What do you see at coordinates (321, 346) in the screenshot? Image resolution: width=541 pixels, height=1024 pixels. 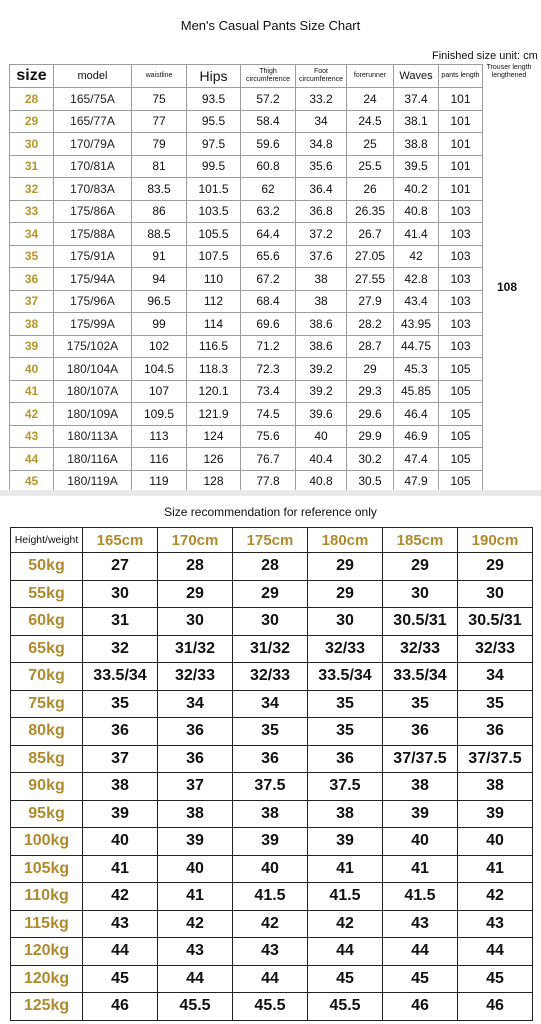 I see `measure-cell: 38.6` at bounding box center [321, 346].